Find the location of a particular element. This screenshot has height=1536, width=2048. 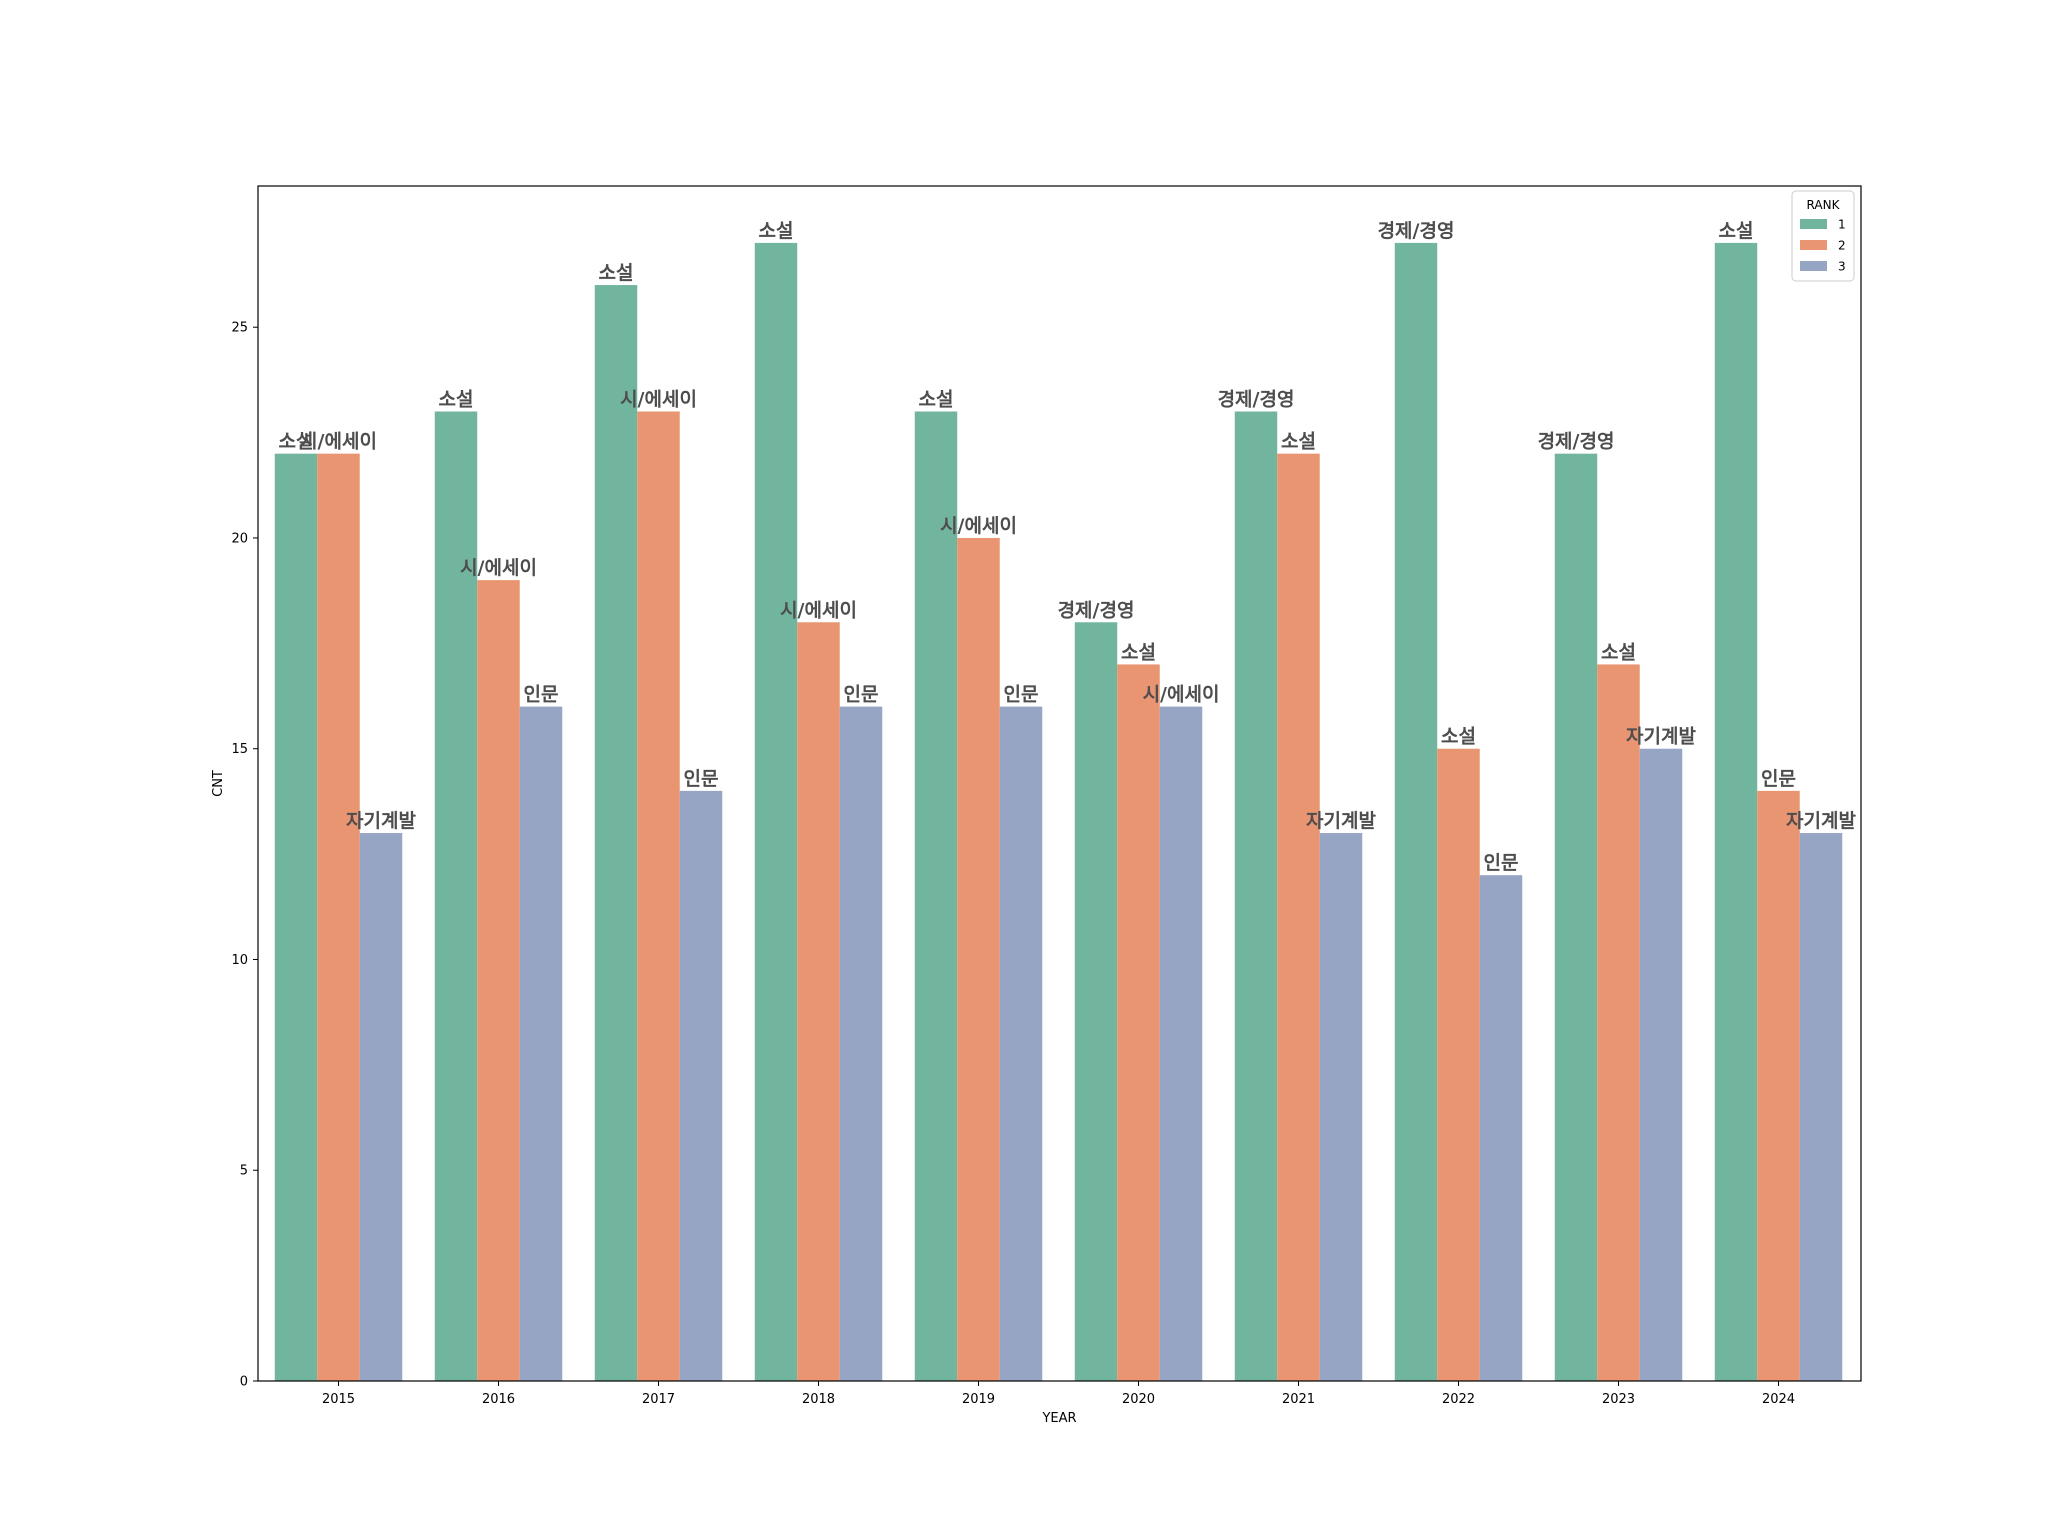

bar-label-rank3-2024: 자기계발 is located at coordinates (1821, 821).